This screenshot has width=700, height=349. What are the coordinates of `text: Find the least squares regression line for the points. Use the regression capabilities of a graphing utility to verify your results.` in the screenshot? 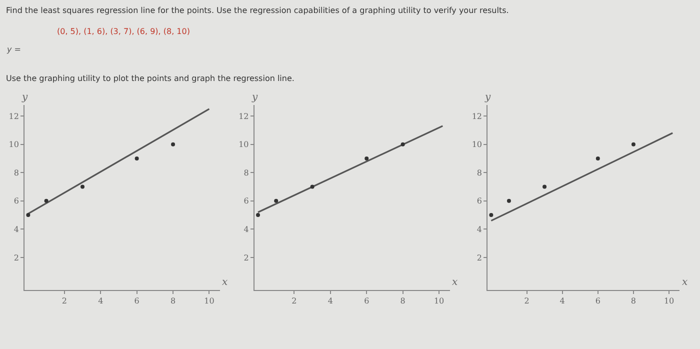 It's located at (257, 10).